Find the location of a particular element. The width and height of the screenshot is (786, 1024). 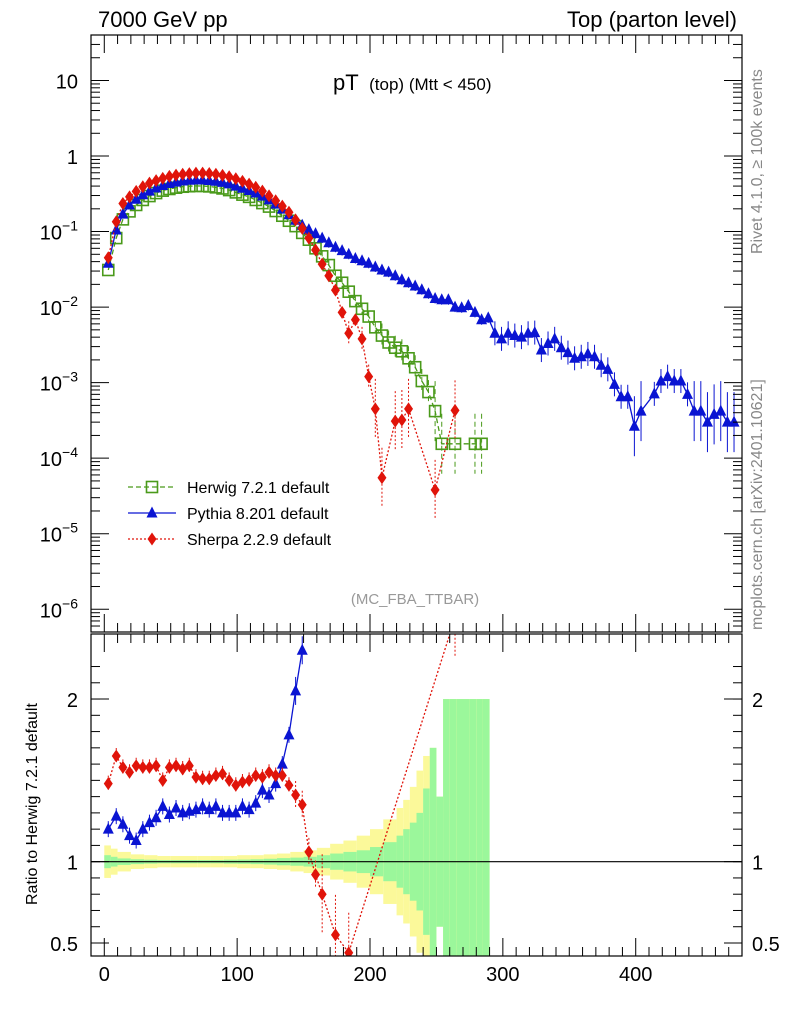

main-ytick-label: 10⁻⁵ is located at coordinates (59, 533).